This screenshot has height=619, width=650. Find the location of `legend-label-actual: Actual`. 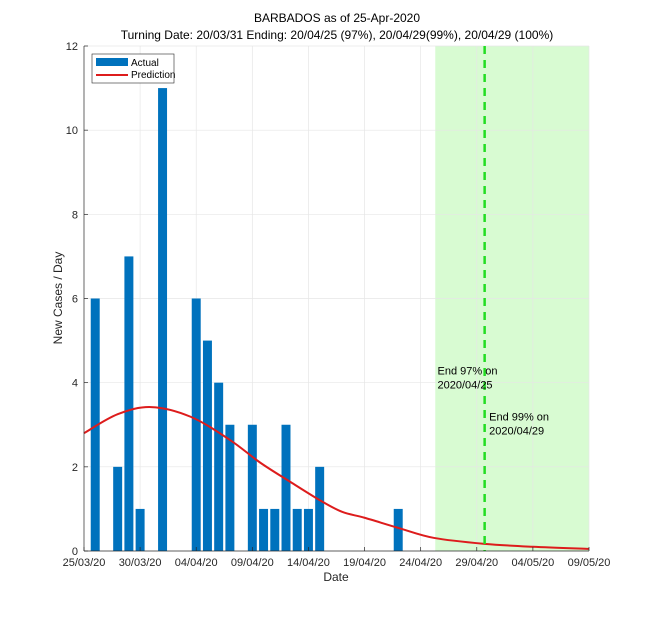

legend-label-actual: Actual is located at coordinates (145, 63).